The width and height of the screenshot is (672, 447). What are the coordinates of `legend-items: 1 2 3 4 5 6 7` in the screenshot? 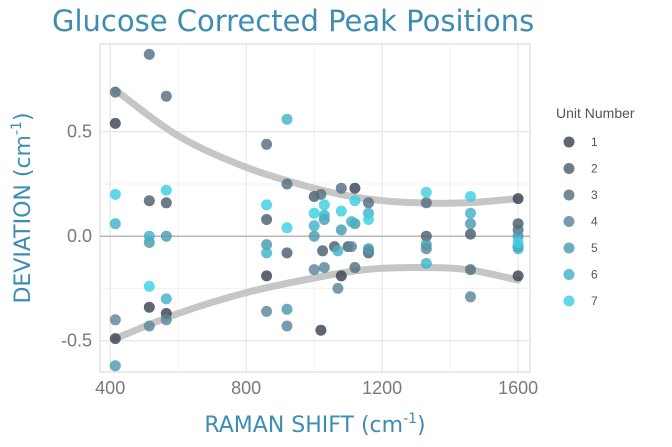 It's located at (580, 221).